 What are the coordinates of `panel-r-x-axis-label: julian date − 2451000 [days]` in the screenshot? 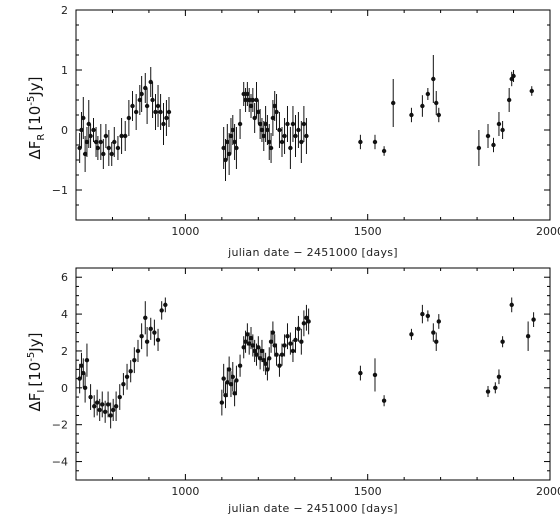 It's located at (312, 252).